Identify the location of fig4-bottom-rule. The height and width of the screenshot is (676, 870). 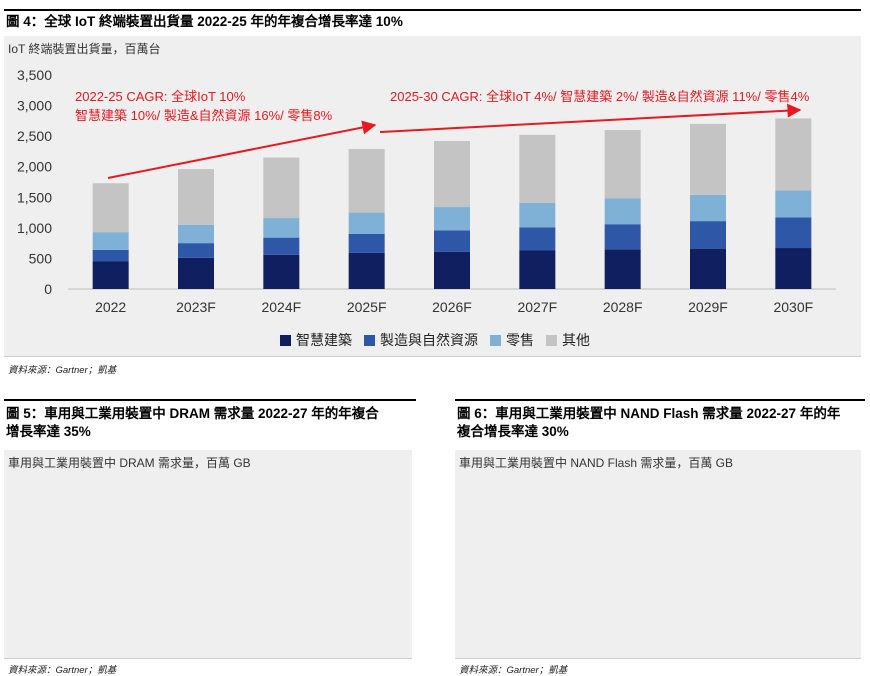
(432, 356).